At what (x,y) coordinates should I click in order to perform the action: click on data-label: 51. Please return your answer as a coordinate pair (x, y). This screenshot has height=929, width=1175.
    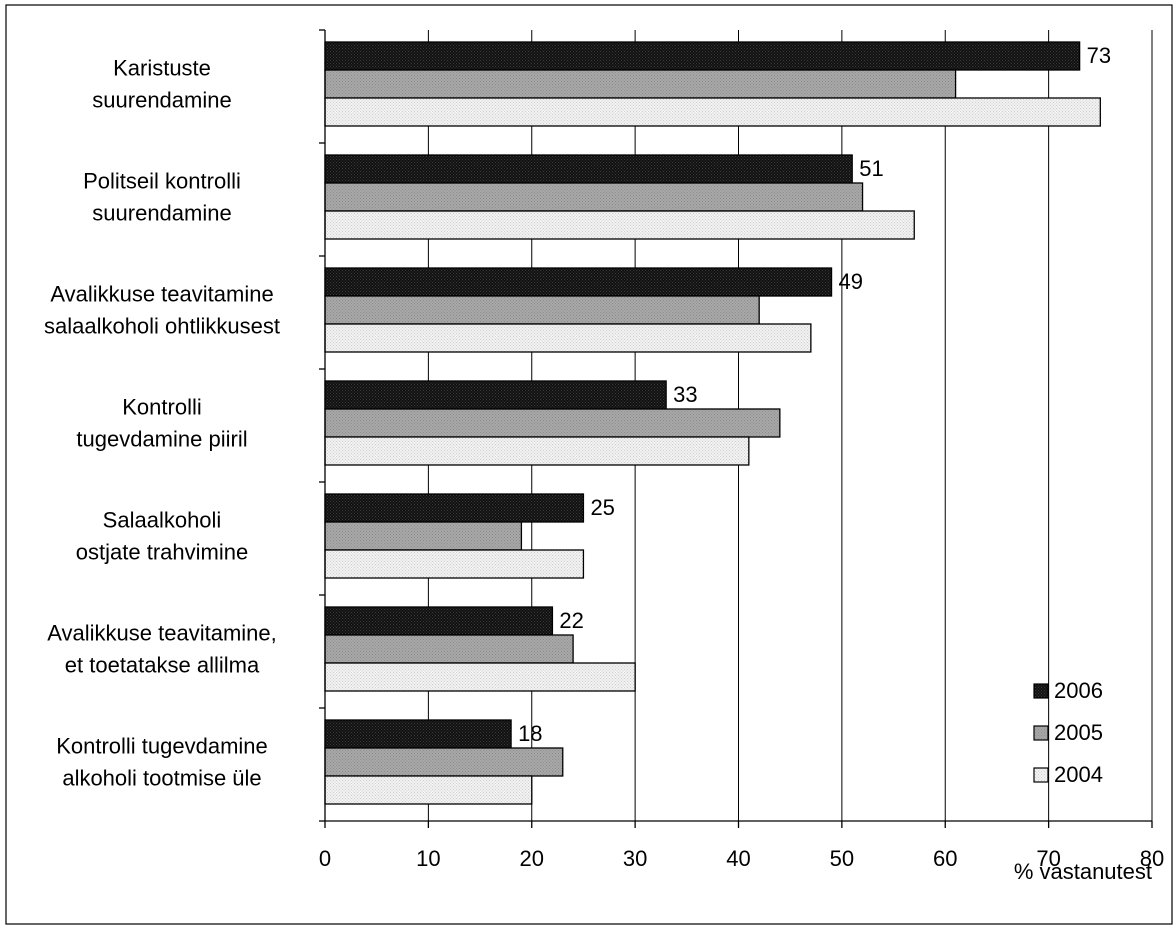
    Looking at the image, I should click on (871, 168).